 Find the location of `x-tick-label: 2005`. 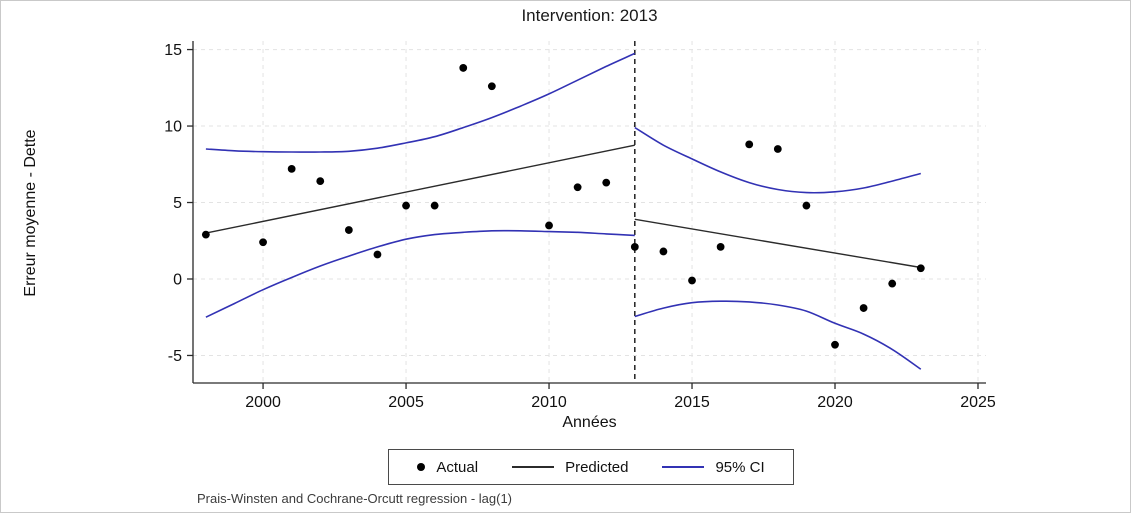

x-tick-label: 2005 is located at coordinates (406, 402).